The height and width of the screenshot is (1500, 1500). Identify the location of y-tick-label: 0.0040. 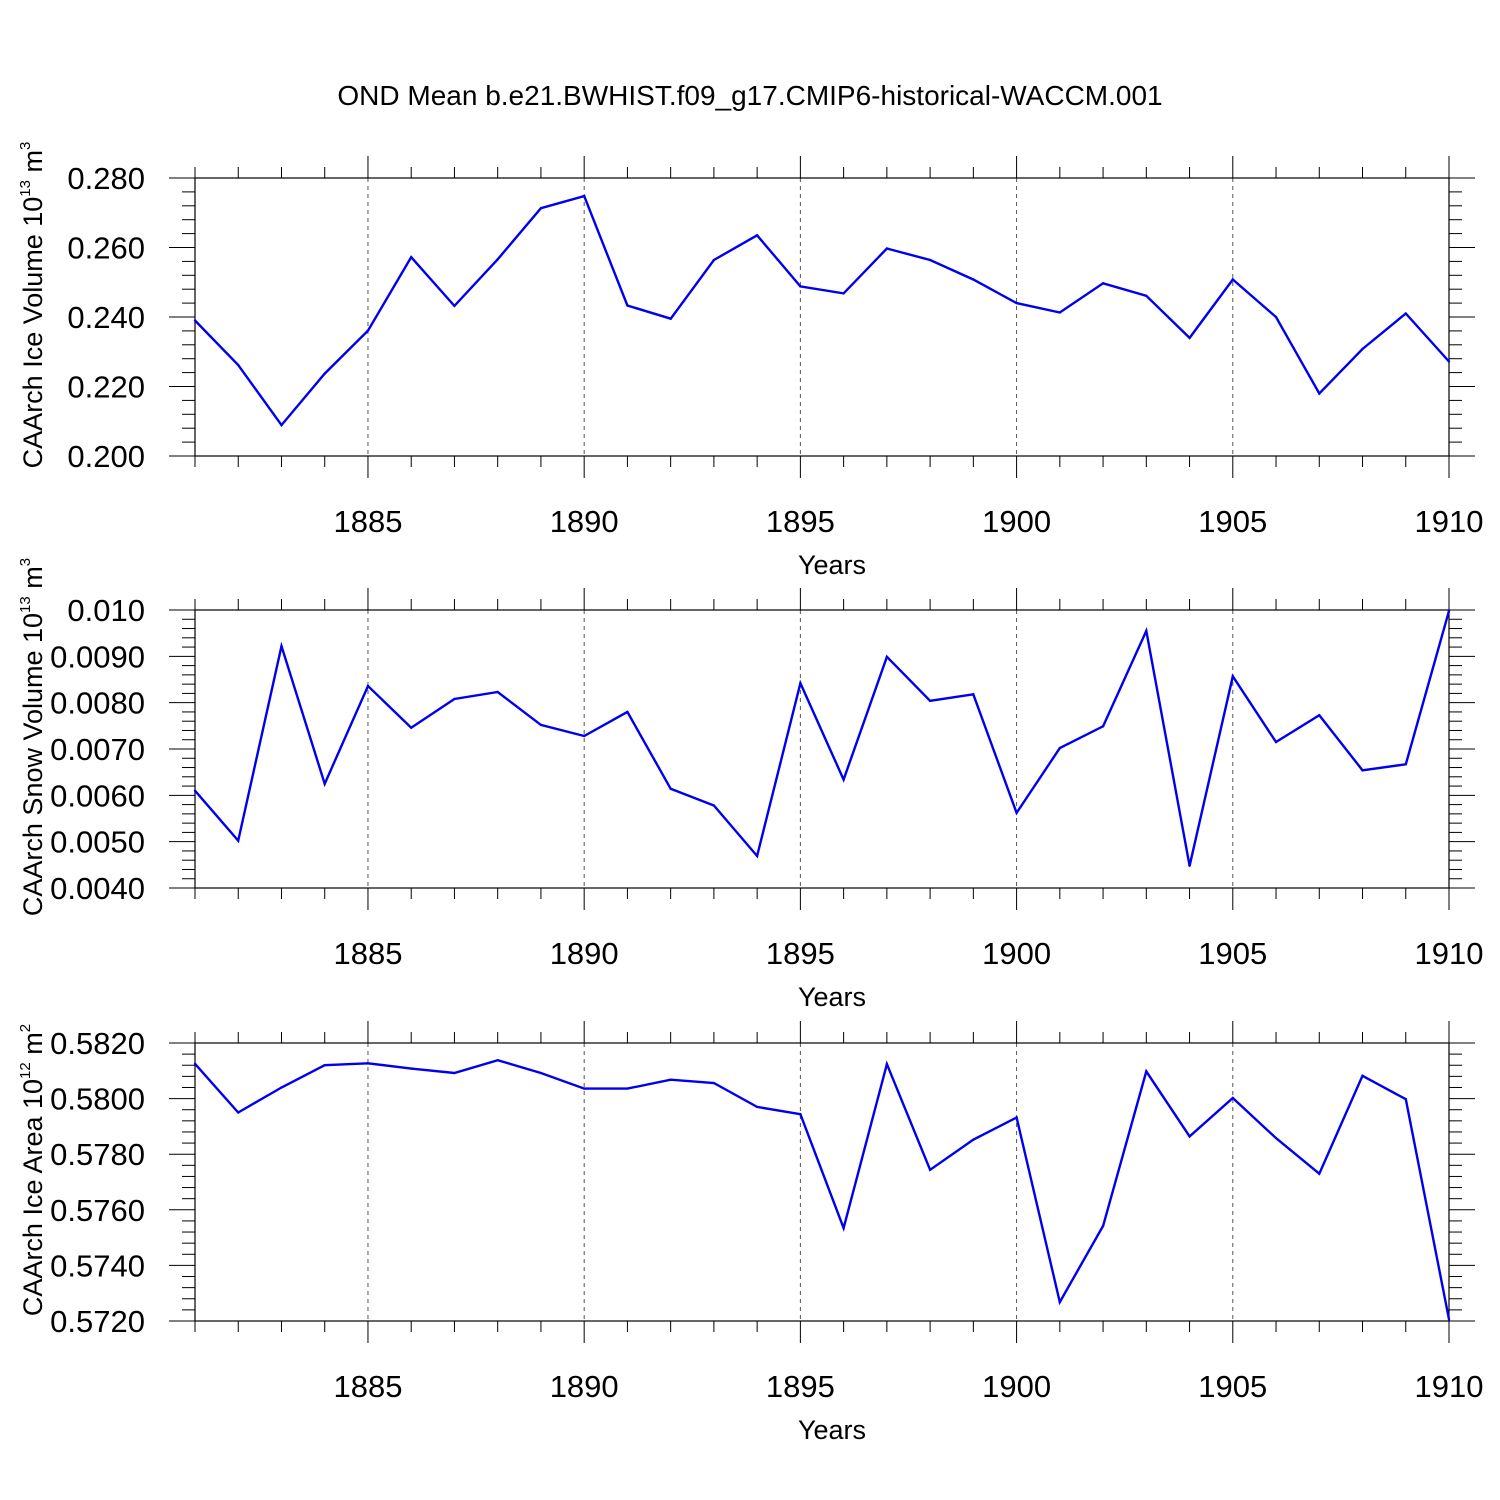
(97, 888).